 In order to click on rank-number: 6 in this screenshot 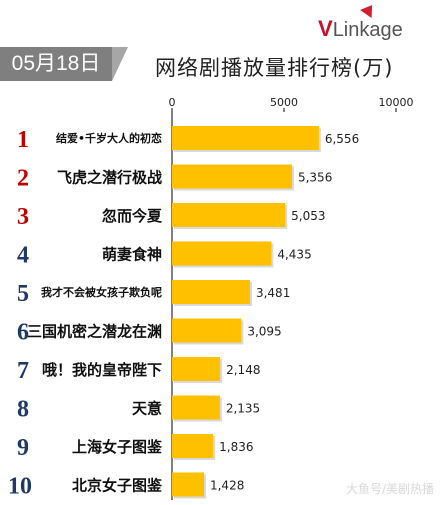, I will do `click(23, 333)`.